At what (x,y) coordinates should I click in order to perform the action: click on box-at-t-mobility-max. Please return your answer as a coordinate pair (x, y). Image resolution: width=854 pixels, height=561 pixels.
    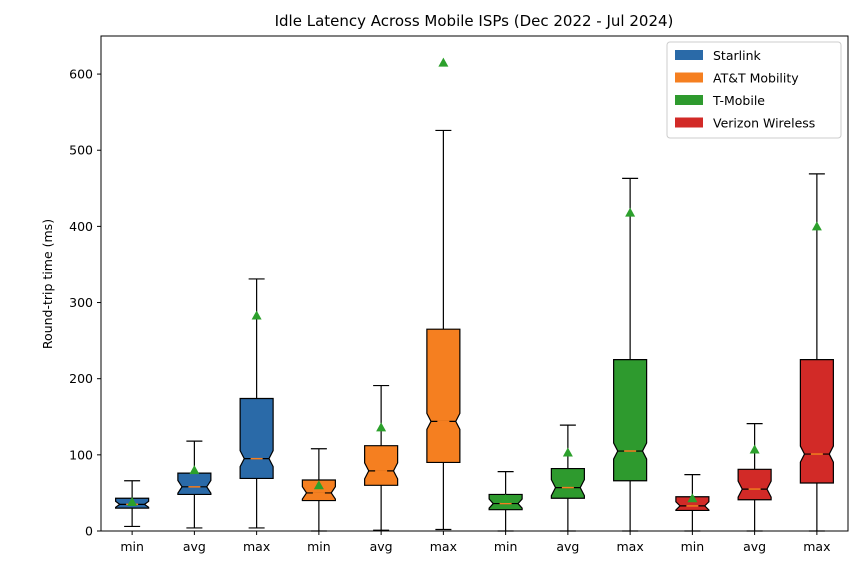
    Looking at the image, I should click on (443, 294).